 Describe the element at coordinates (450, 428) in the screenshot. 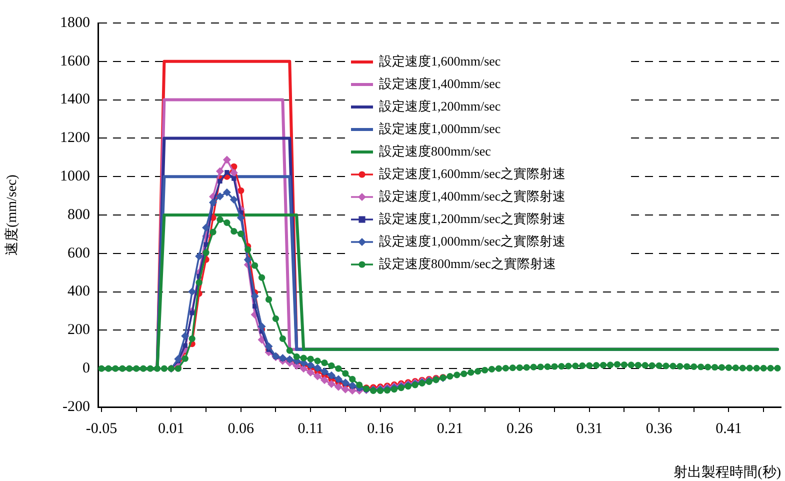

I see `x-tick-label: 0.21` at that location.